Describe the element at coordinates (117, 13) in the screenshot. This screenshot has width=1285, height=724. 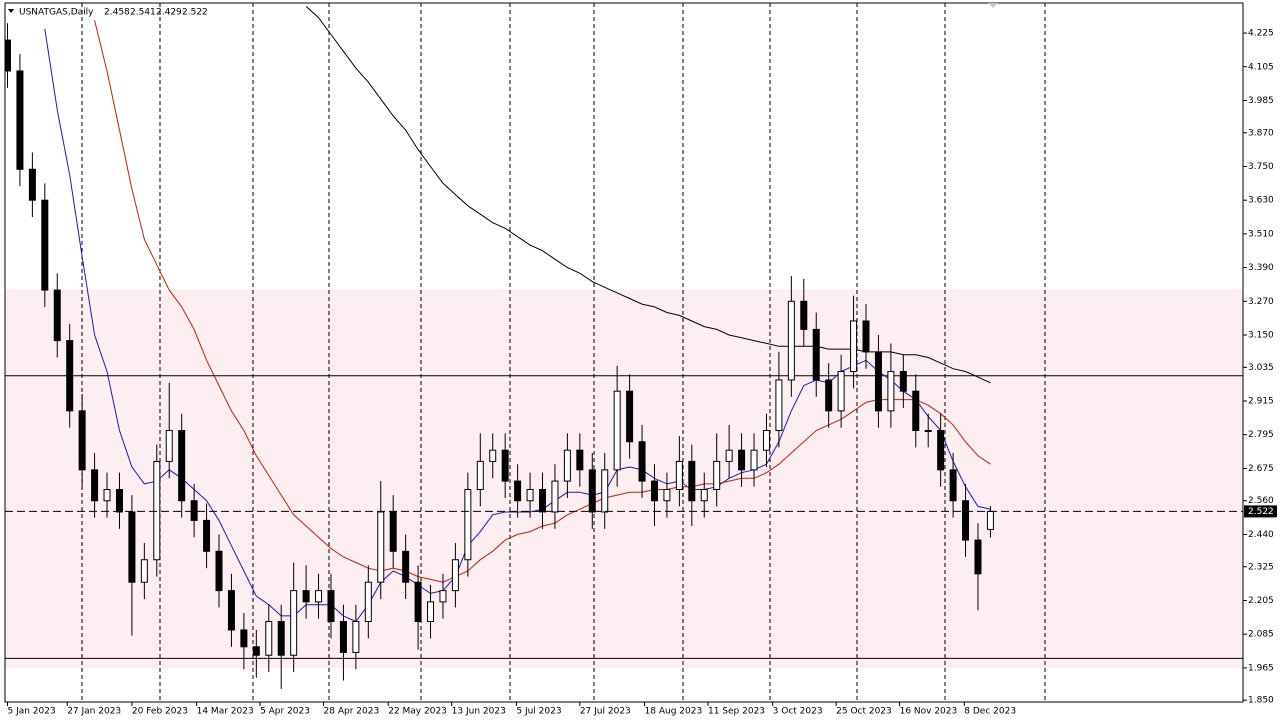
I see `header-open: 2.458` at that location.